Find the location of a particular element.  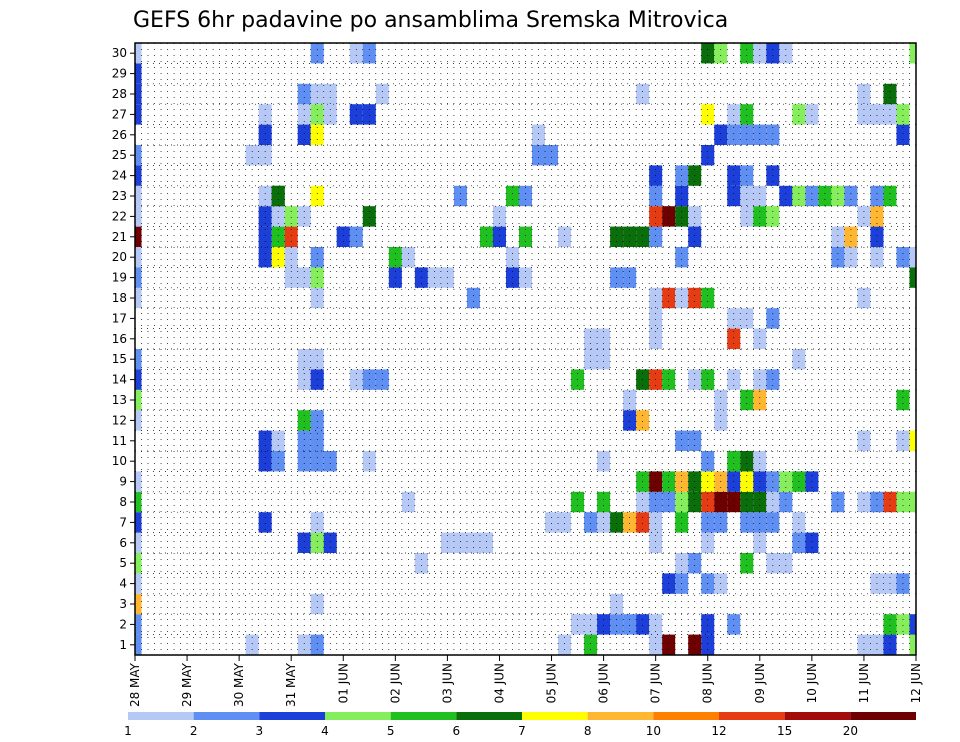

y-tick-label: 7 is located at coordinates (123, 522).